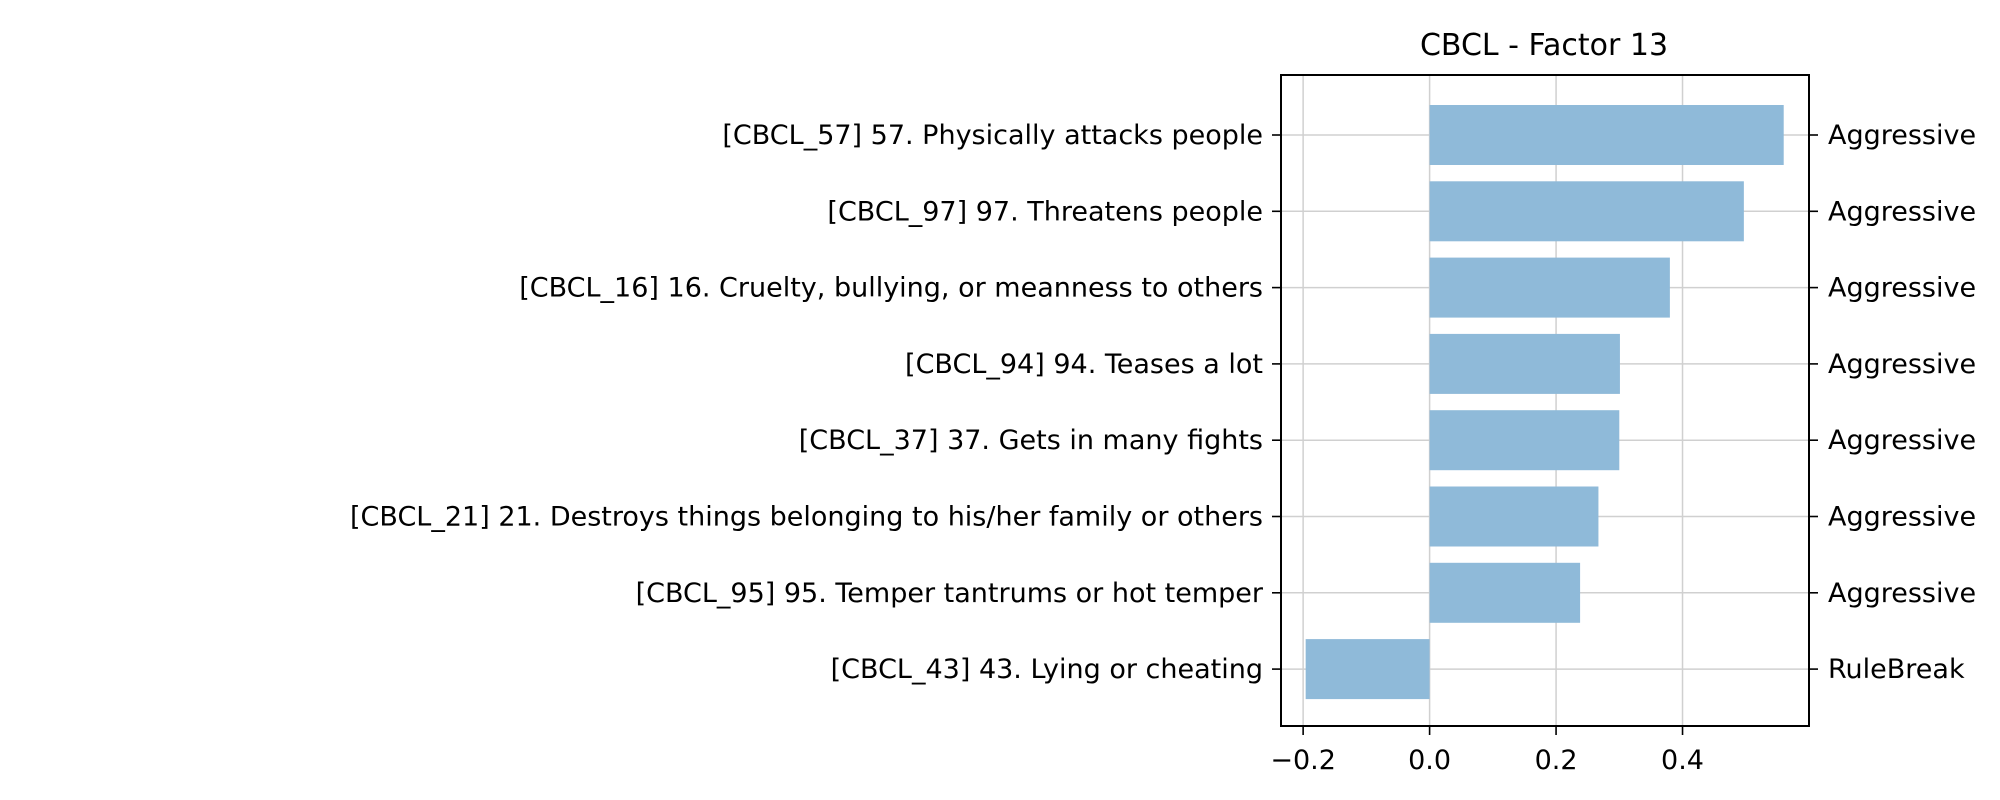 The height and width of the screenshot is (800, 2000). I want to click on y-tick-label: [CBCL_94] 94. Teases a lot, so click(1084, 364).